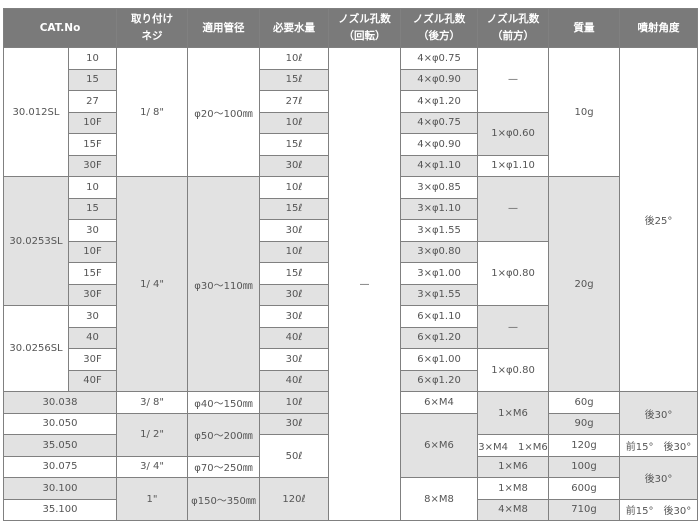  I want to click on table-cell: 30.100, so click(60, 488).